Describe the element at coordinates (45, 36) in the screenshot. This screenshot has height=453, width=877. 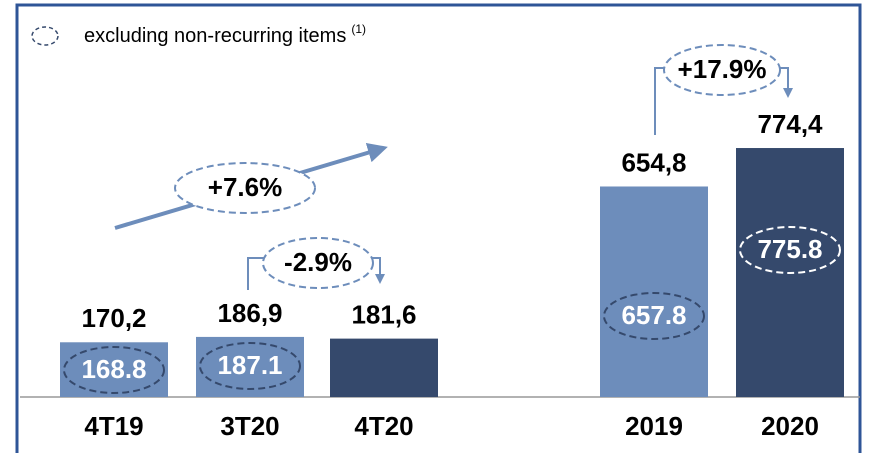
I see `legend-symbol` at that location.